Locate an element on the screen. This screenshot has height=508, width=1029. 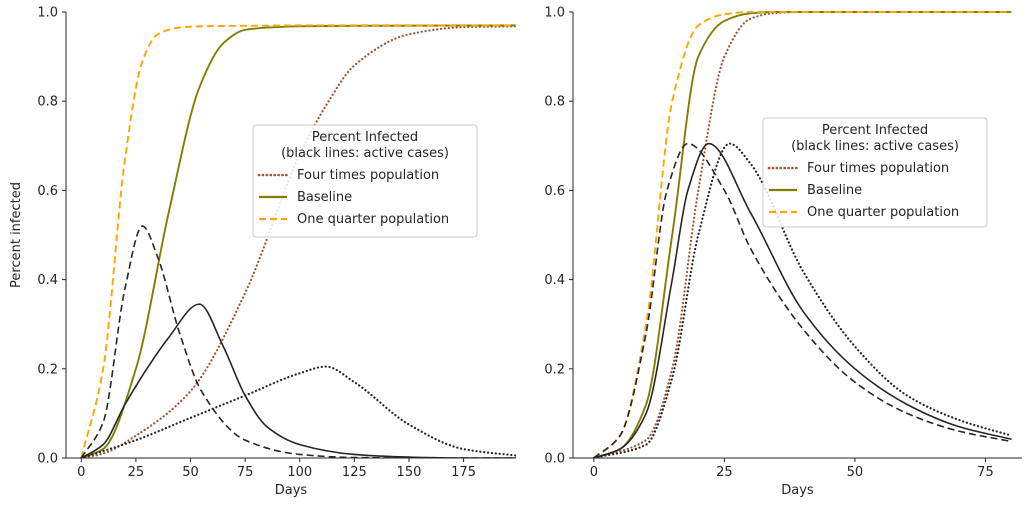
x-tick-label: 125 is located at coordinates (354, 472).